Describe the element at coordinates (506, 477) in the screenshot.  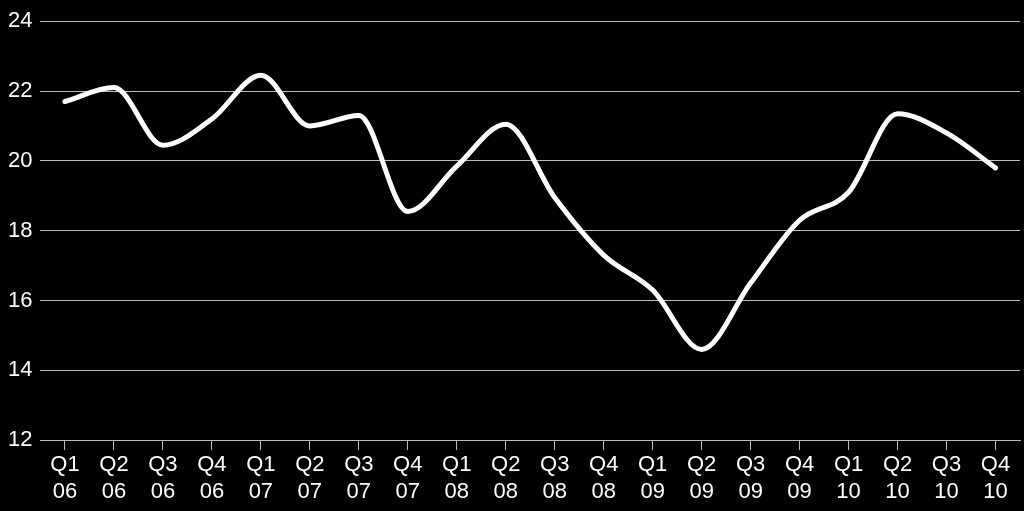
I see `x-tick-label: Q2 08` at that location.